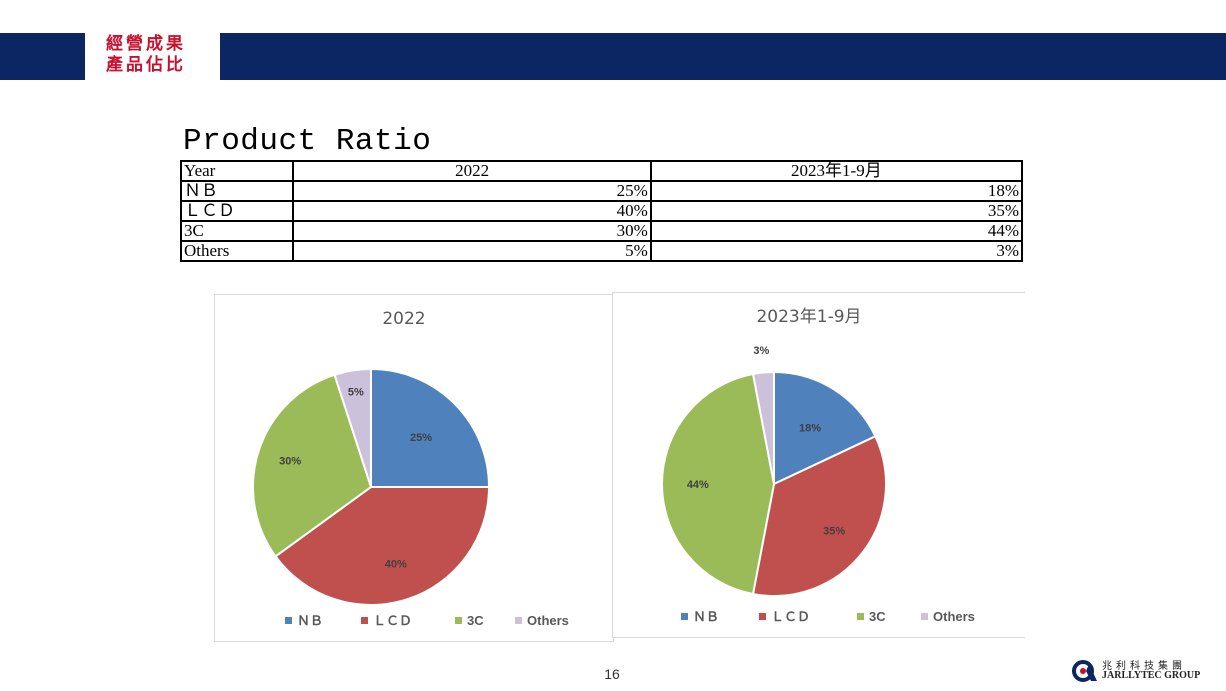 This screenshot has width=1226, height=691. I want to click on pie-data-label-3c: 44%, so click(698, 485).